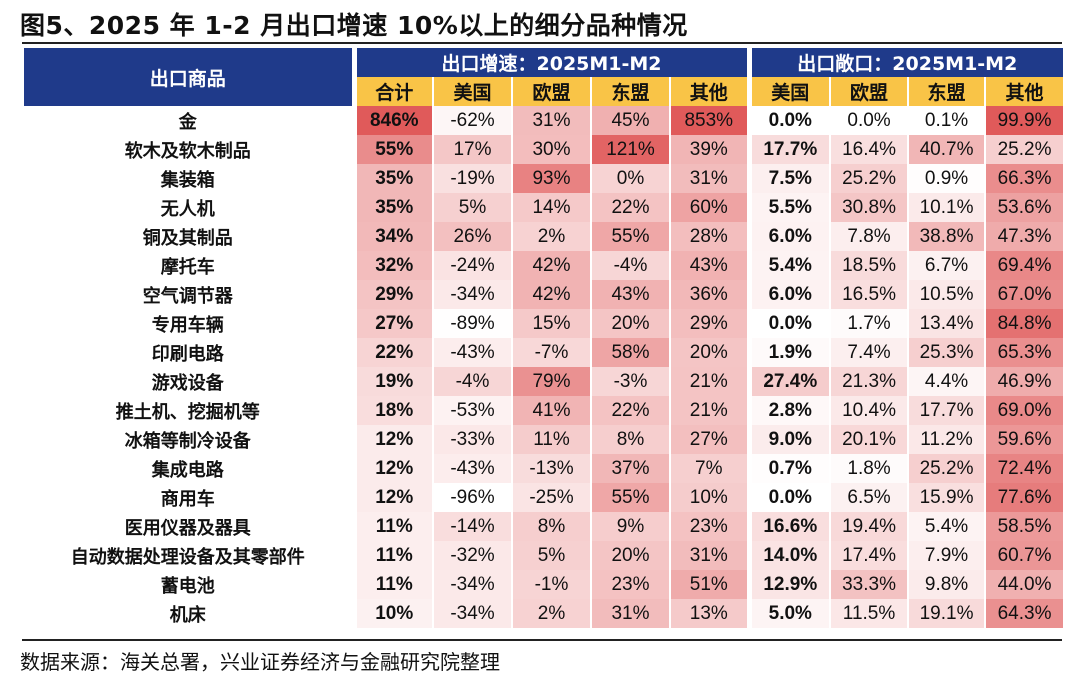 The image size is (1080, 676). Describe the element at coordinates (869, 468) in the screenshot. I see `share-cell: 1.8%` at that location.